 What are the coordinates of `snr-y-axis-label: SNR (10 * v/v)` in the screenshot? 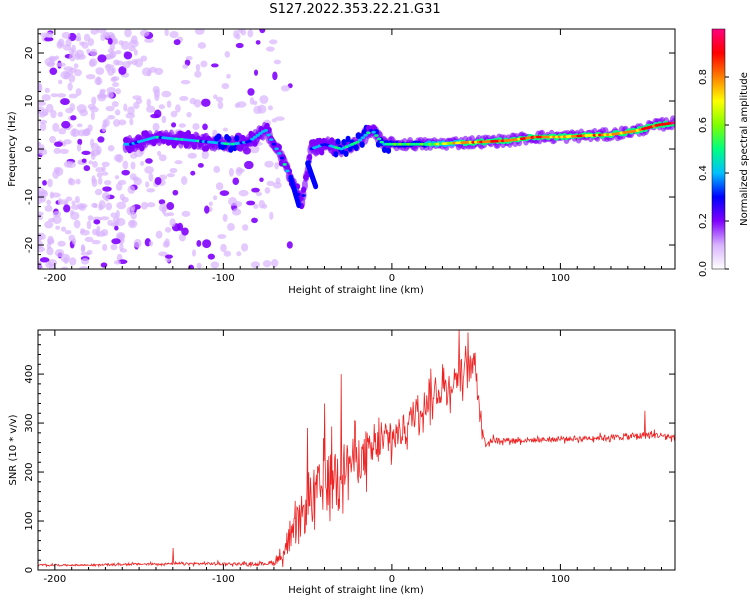 It's located at (13, 449).